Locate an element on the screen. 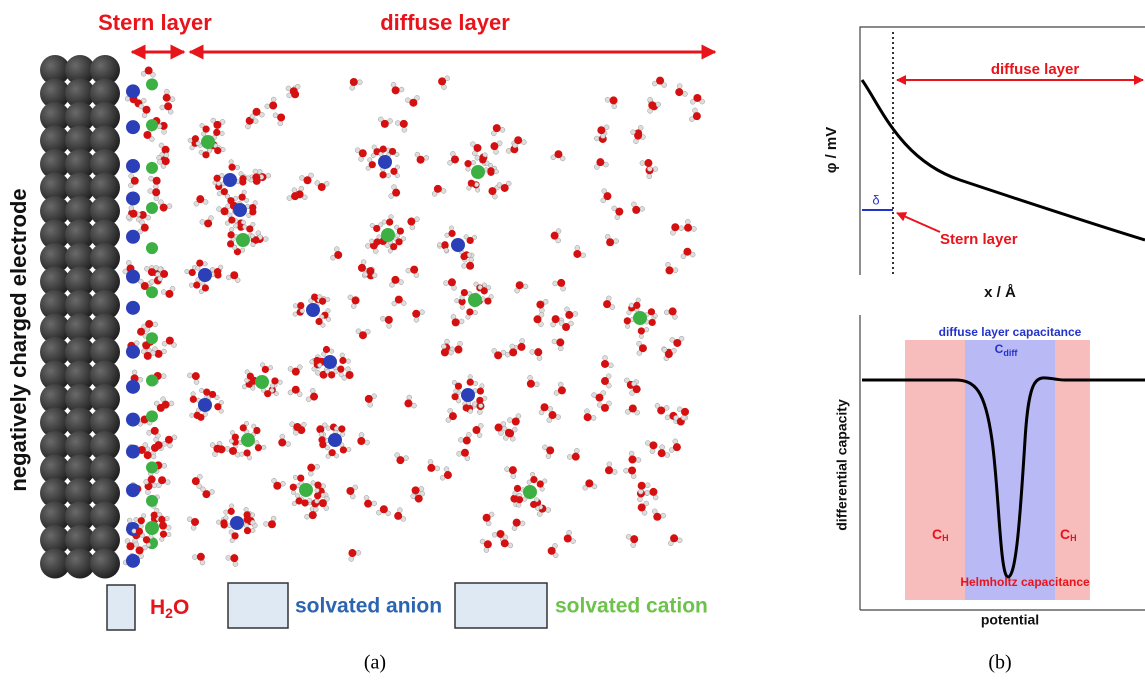 The height and width of the screenshot is (682, 1145). axes is located at coordinates (1002, 150).